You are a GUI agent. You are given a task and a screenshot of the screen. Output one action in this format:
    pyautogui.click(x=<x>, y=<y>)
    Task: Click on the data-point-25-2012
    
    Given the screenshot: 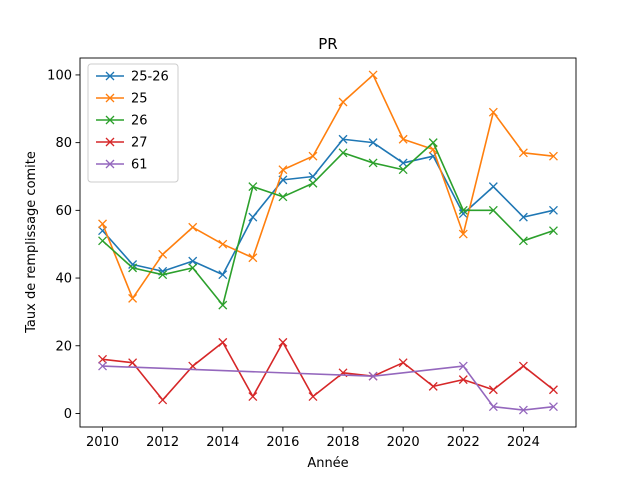 What is the action you would take?
    pyautogui.click(x=163, y=254)
    